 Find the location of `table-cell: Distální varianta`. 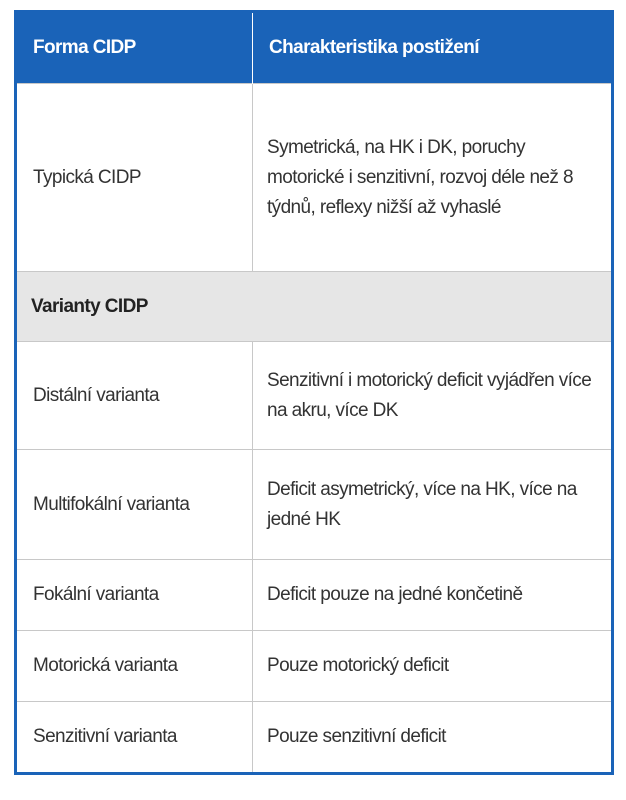

table-cell: Distální varianta is located at coordinates (135, 395).